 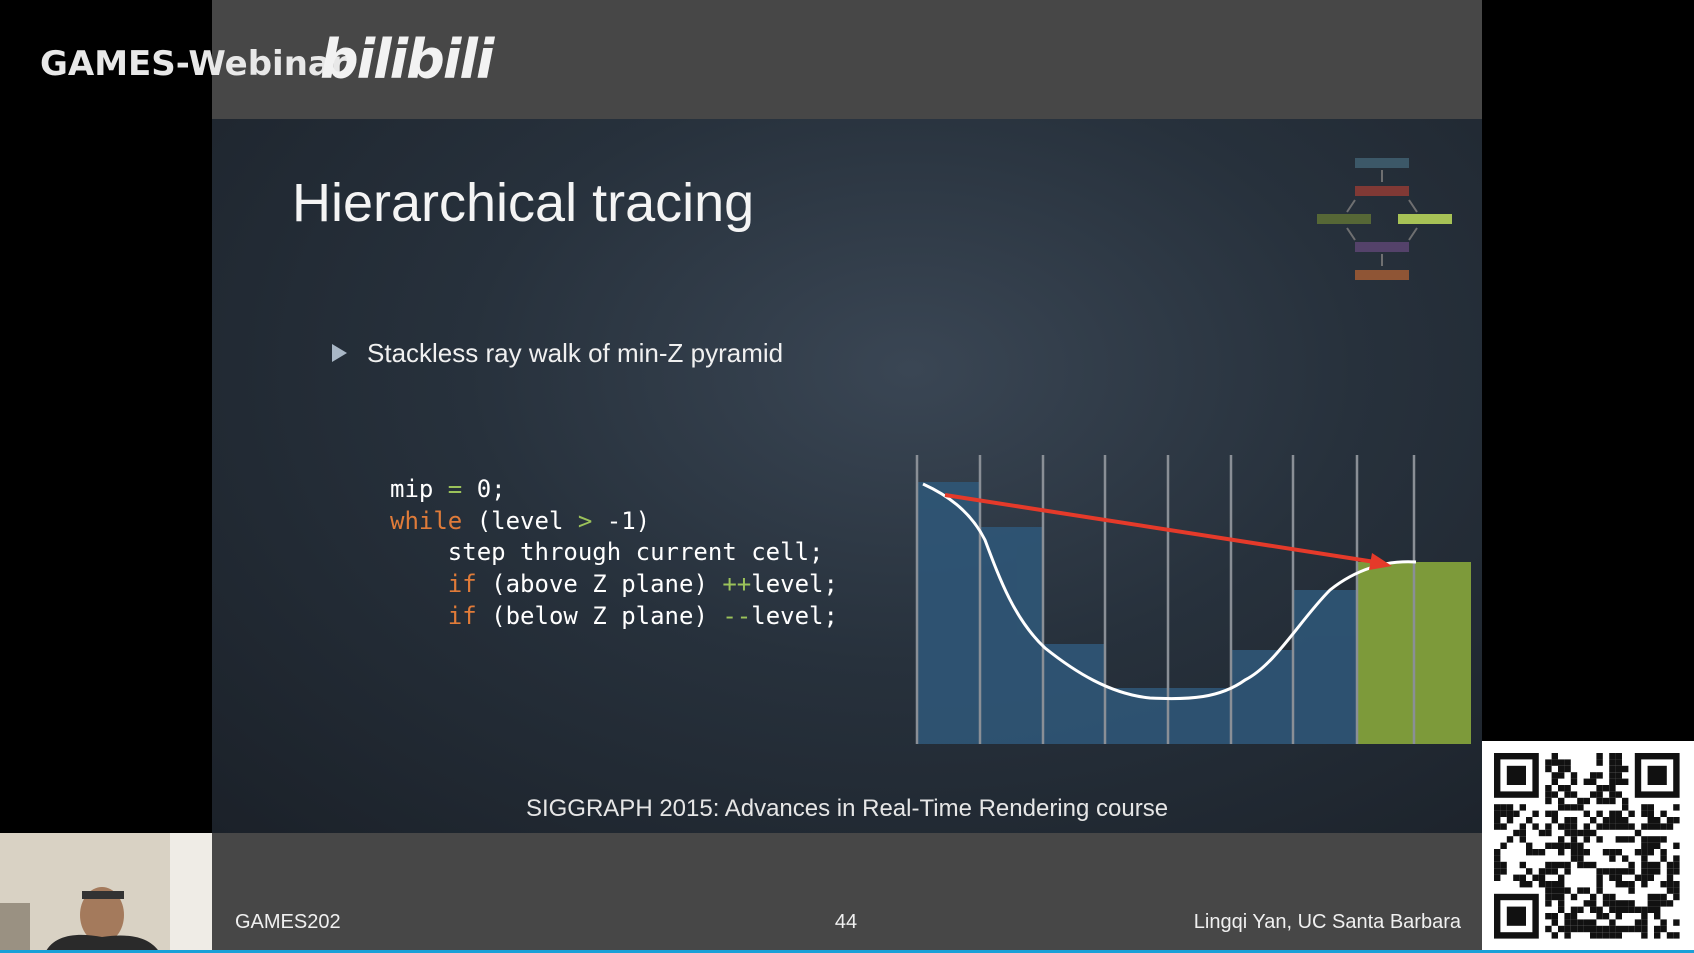 I want to click on code-token: ++, so click(x=737, y=584).